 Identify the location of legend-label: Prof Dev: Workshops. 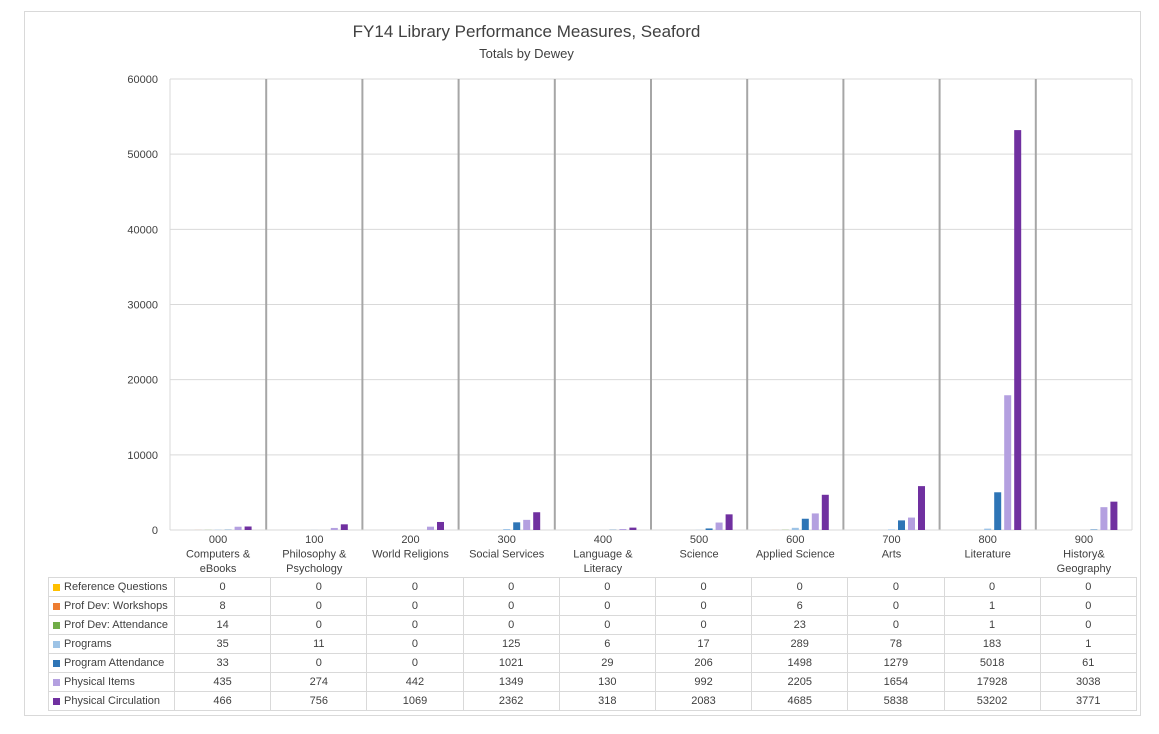
(116, 606).